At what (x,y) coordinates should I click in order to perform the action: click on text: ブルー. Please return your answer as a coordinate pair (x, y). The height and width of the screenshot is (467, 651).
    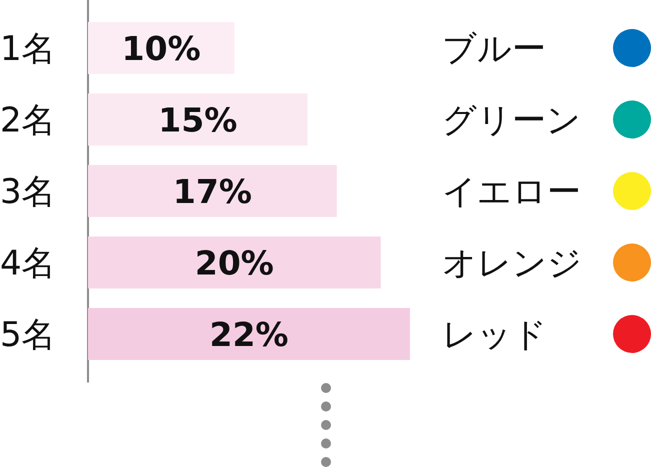
    Looking at the image, I should click on (494, 49).